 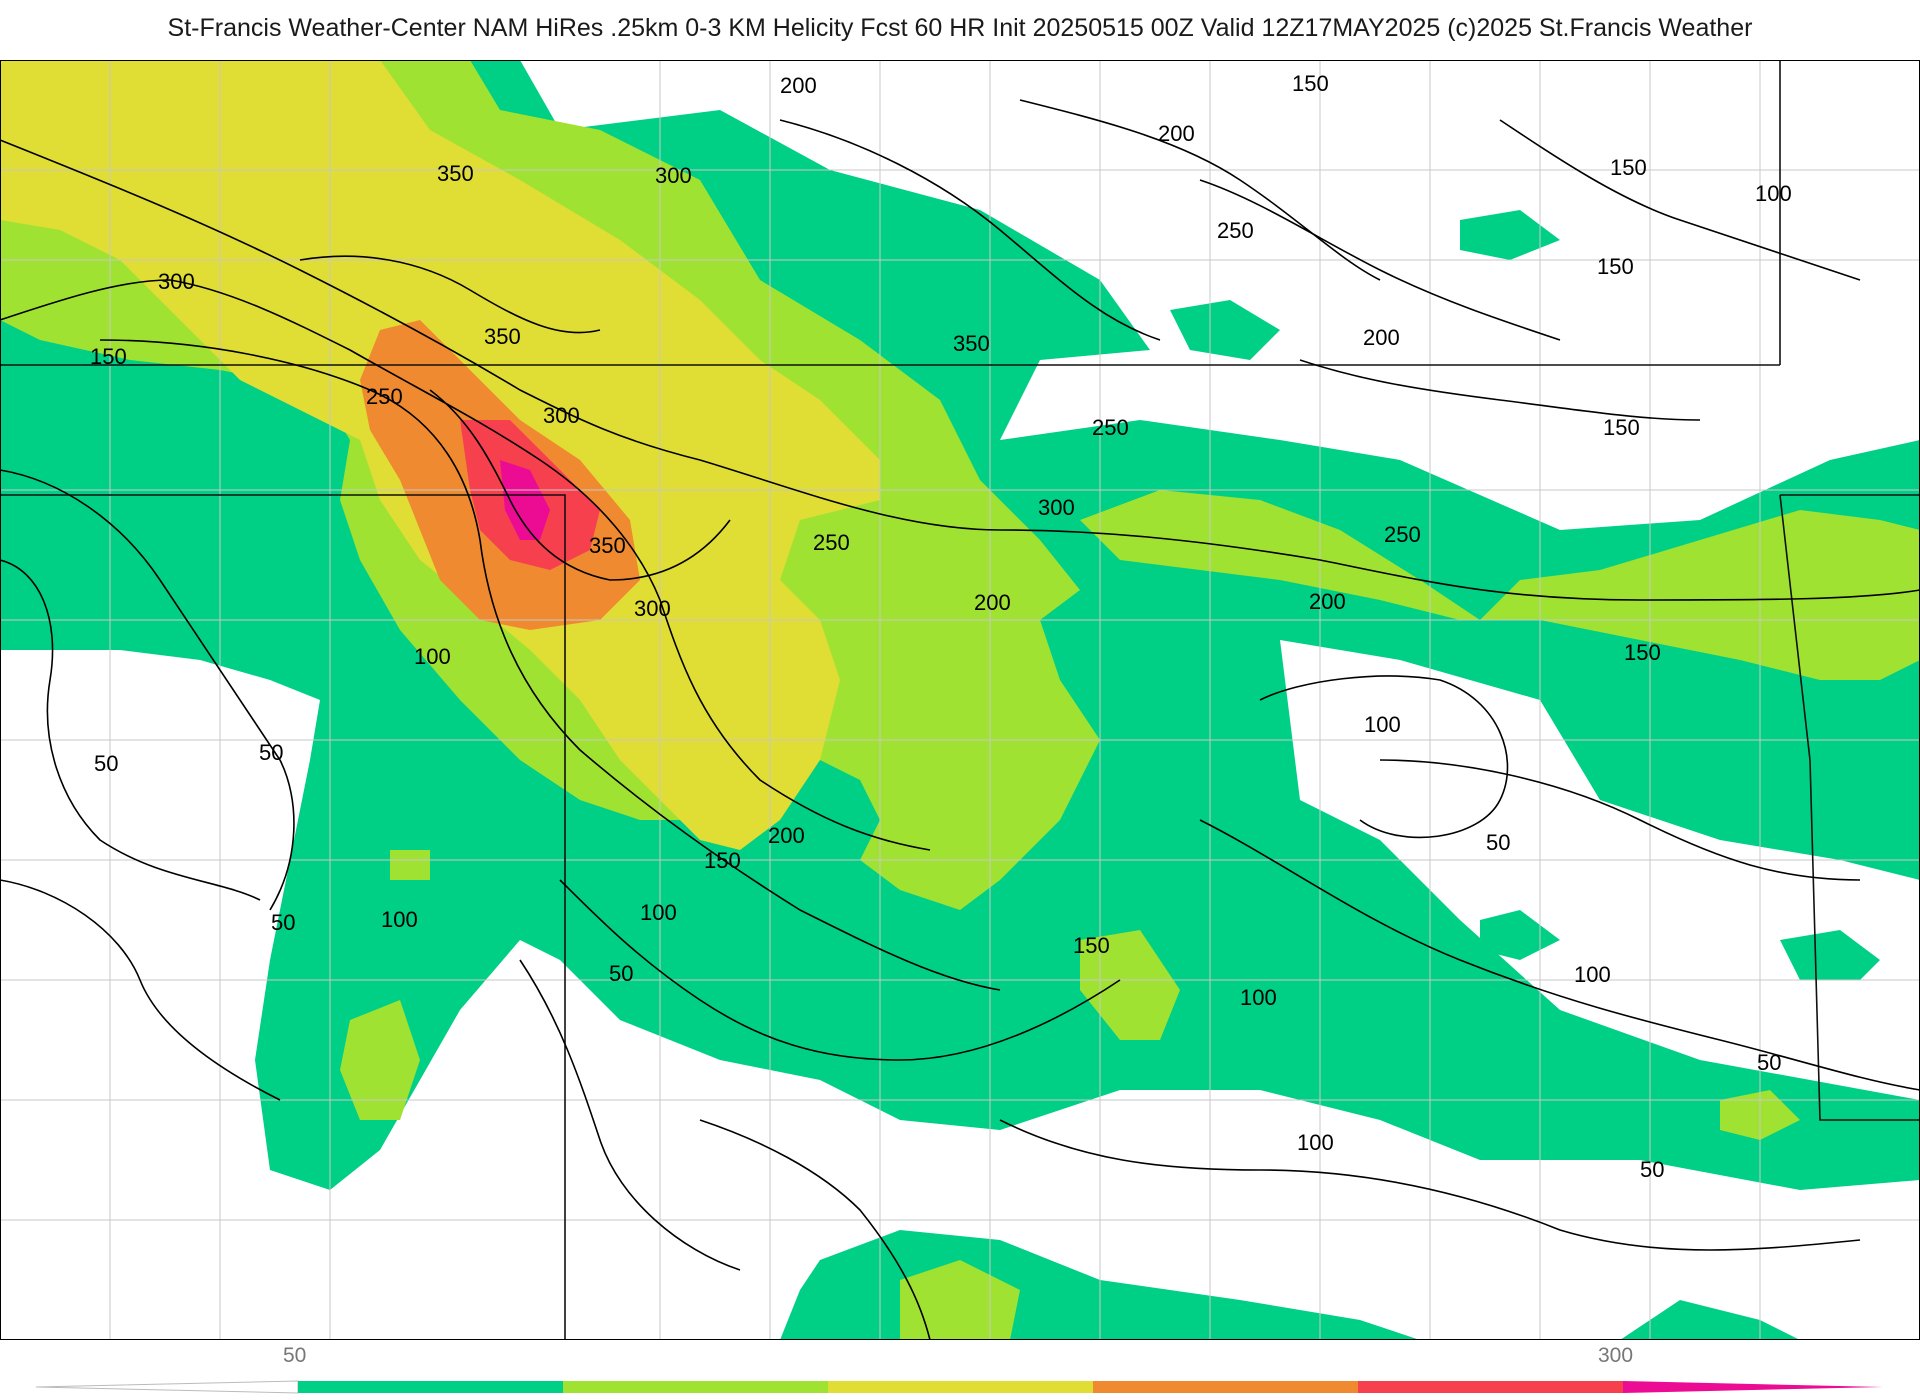 What do you see at coordinates (960, 1370) in the screenshot?
I see `colorbar: 50 300` at bounding box center [960, 1370].